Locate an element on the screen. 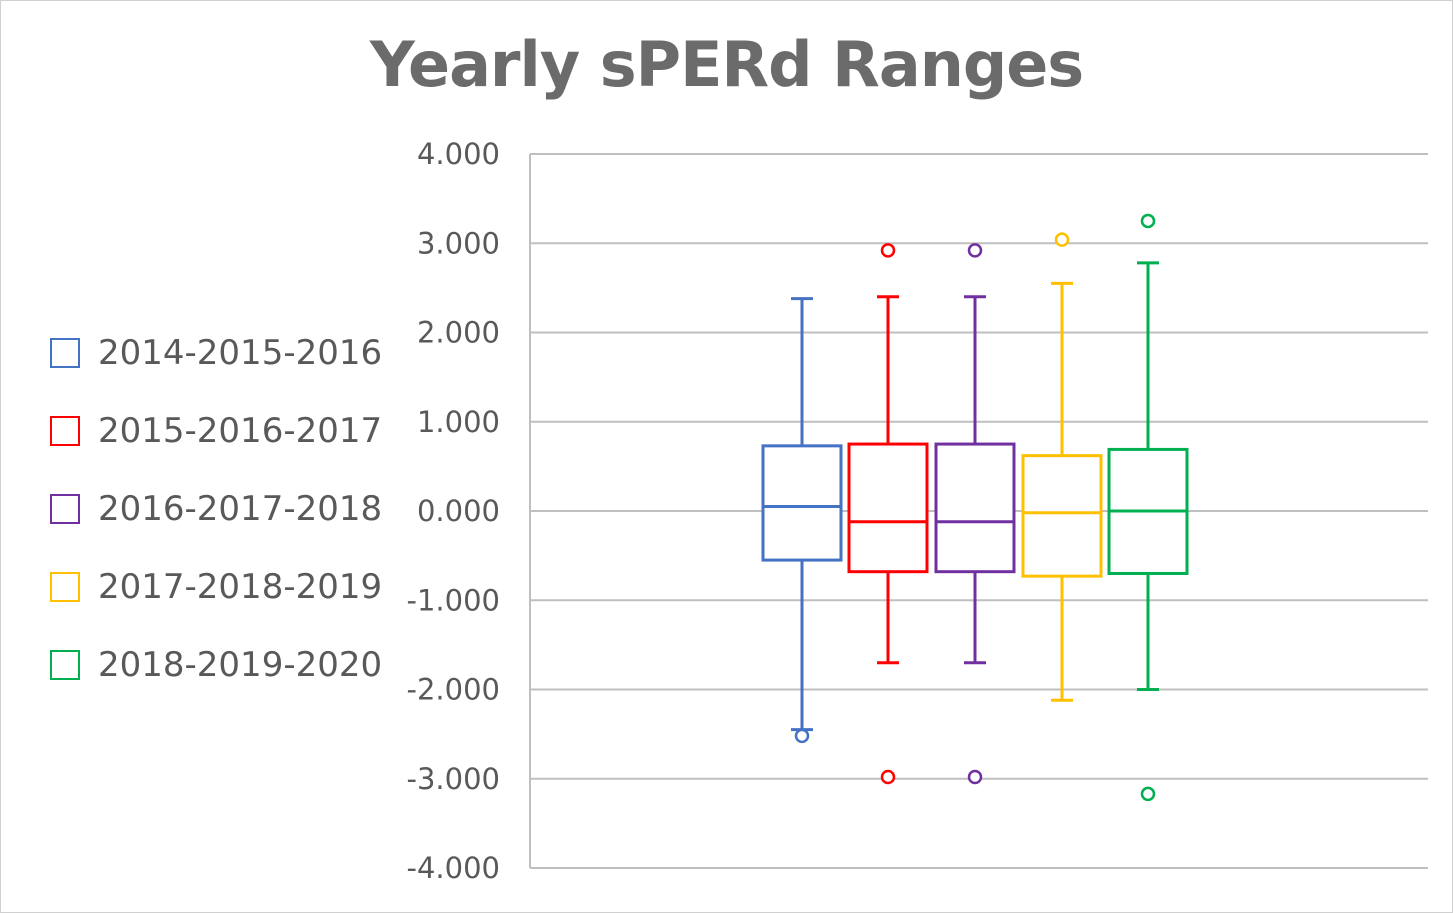 This screenshot has width=1453, height=913. box-2014-2015-2016 is located at coordinates (802, 520).